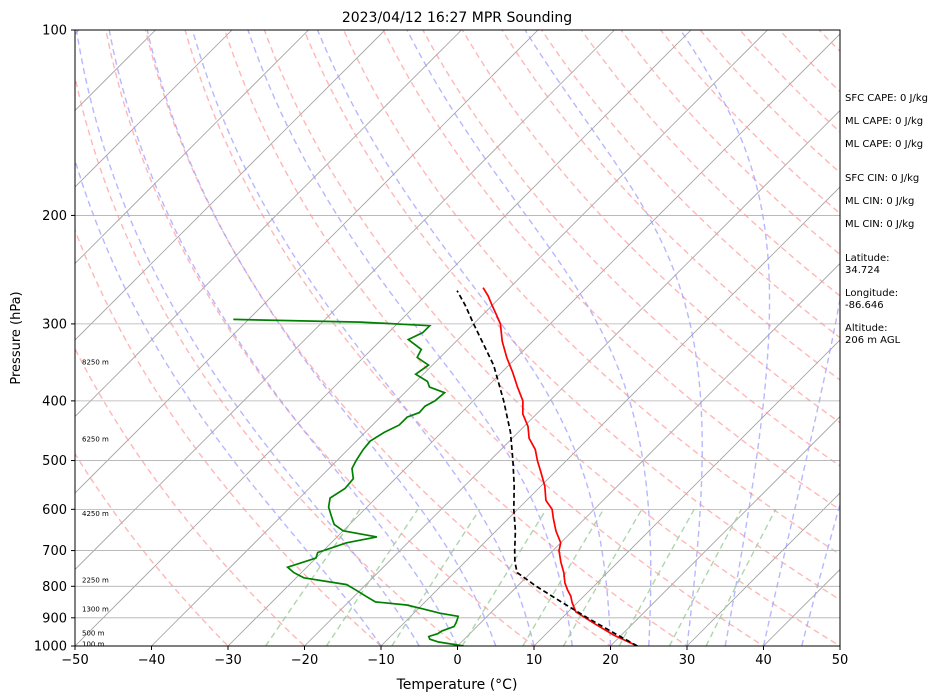 The width and height of the screenshot is (947, 700). Describe the element at coordinates (54, 510) in the screenshot. I see `y-tick-label: 600` at that location.